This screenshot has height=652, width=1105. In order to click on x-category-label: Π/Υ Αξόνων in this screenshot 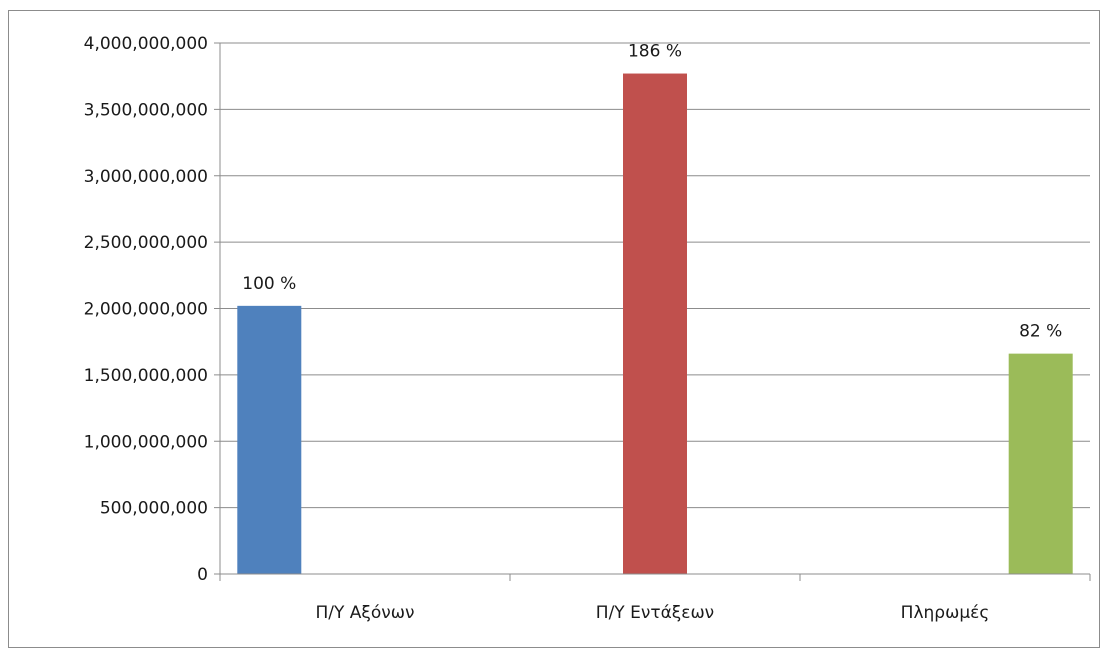, I will do `click(364, 613)`.